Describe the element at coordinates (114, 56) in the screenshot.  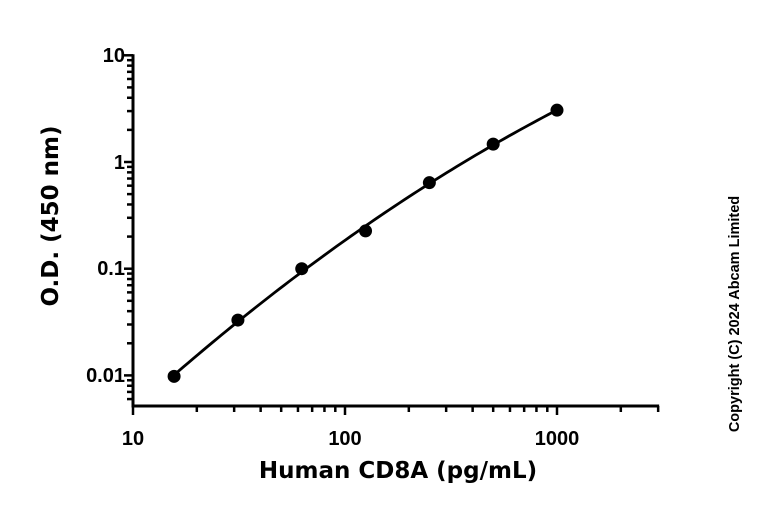
I see `y-tick-label-10: 10` at that location.